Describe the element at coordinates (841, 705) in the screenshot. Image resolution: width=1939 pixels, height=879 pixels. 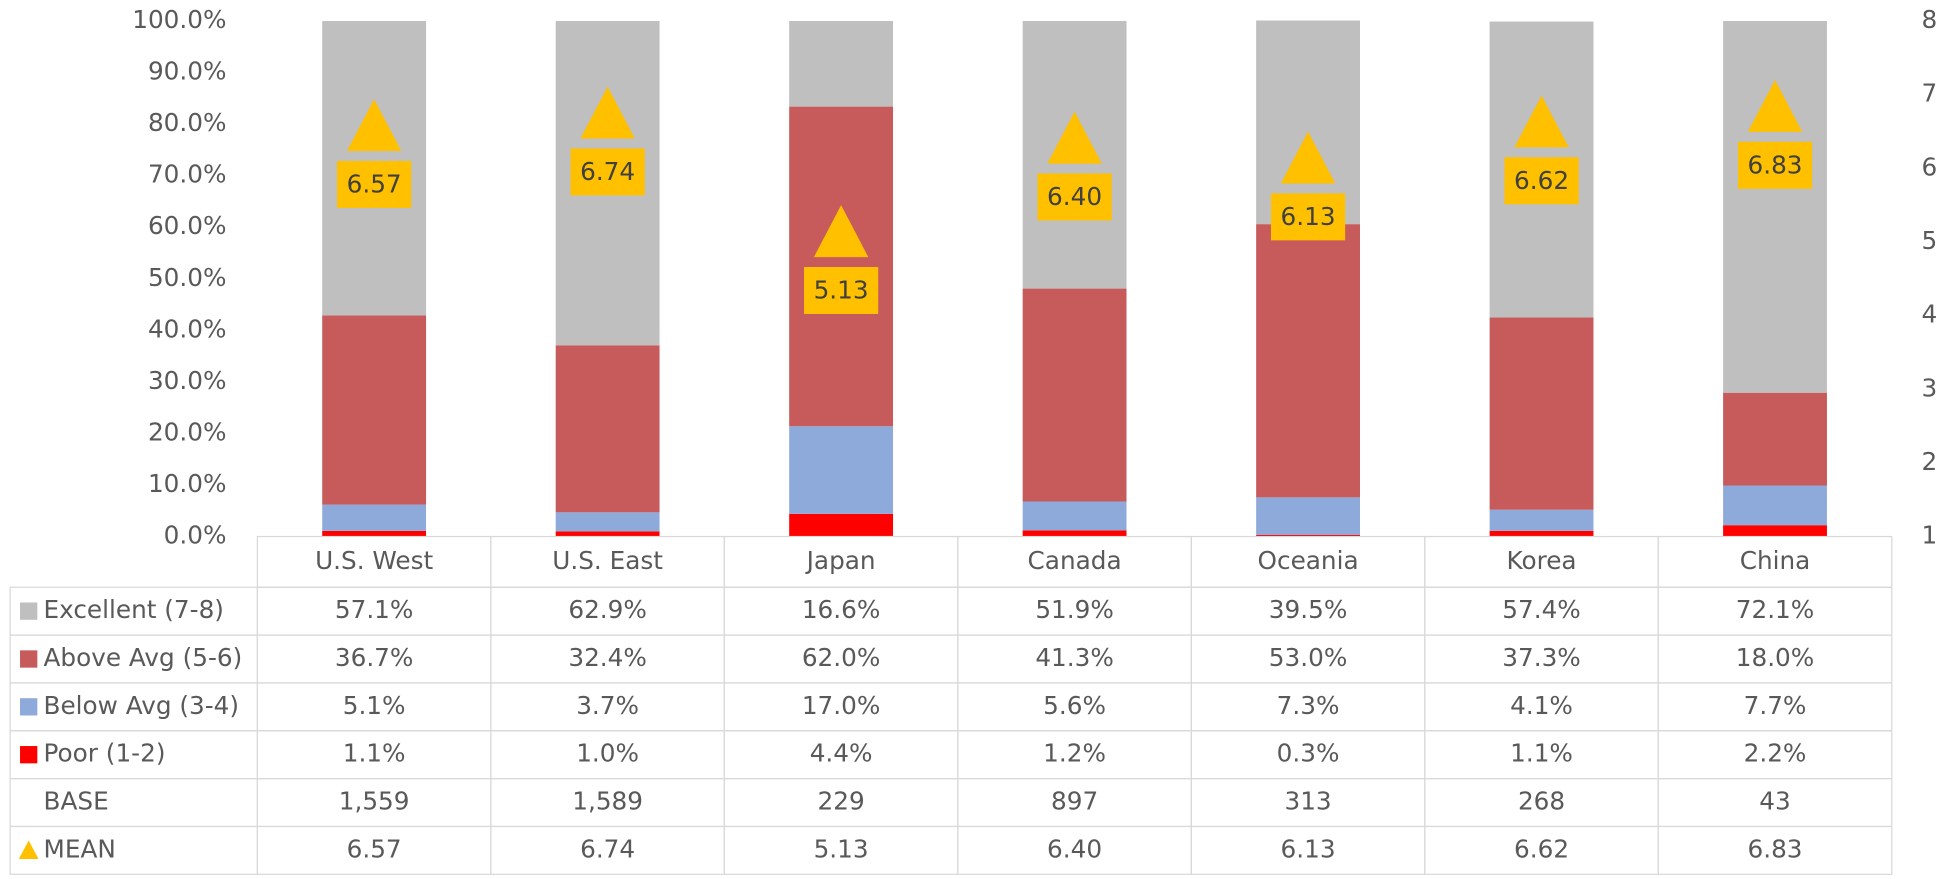
I see `table-value: 17.0%` at that location.